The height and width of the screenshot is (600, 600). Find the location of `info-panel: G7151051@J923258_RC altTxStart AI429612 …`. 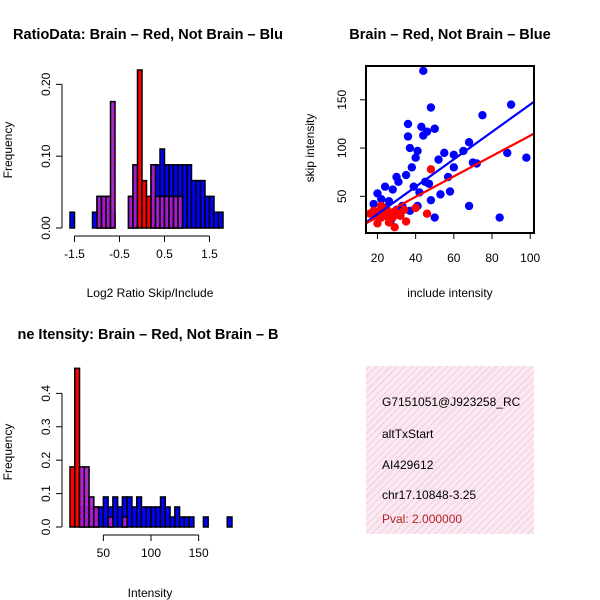

info-panel: G7151051@J923258_RC altTxStart AI429612 … is located at coordinates (450, 450).